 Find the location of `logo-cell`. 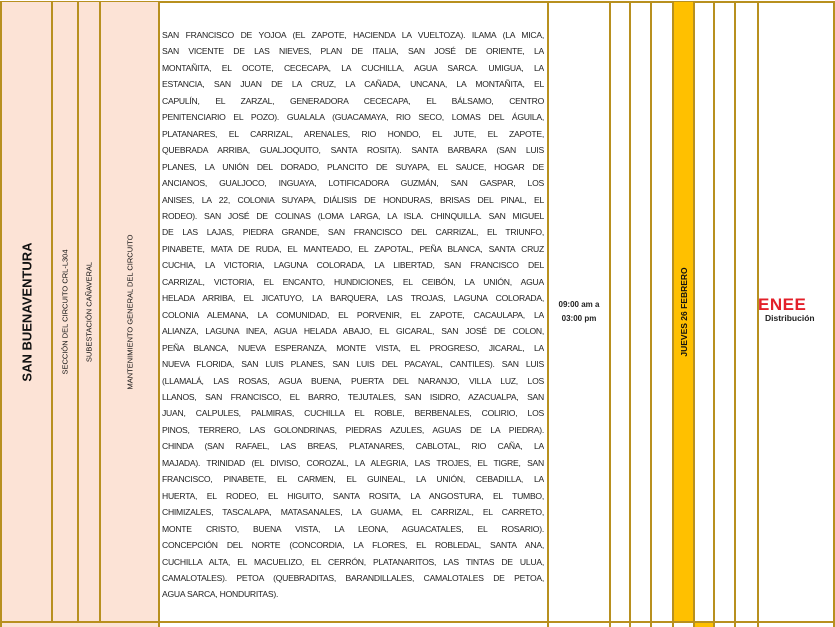

logo-cell is located at coordinates (795, 312).